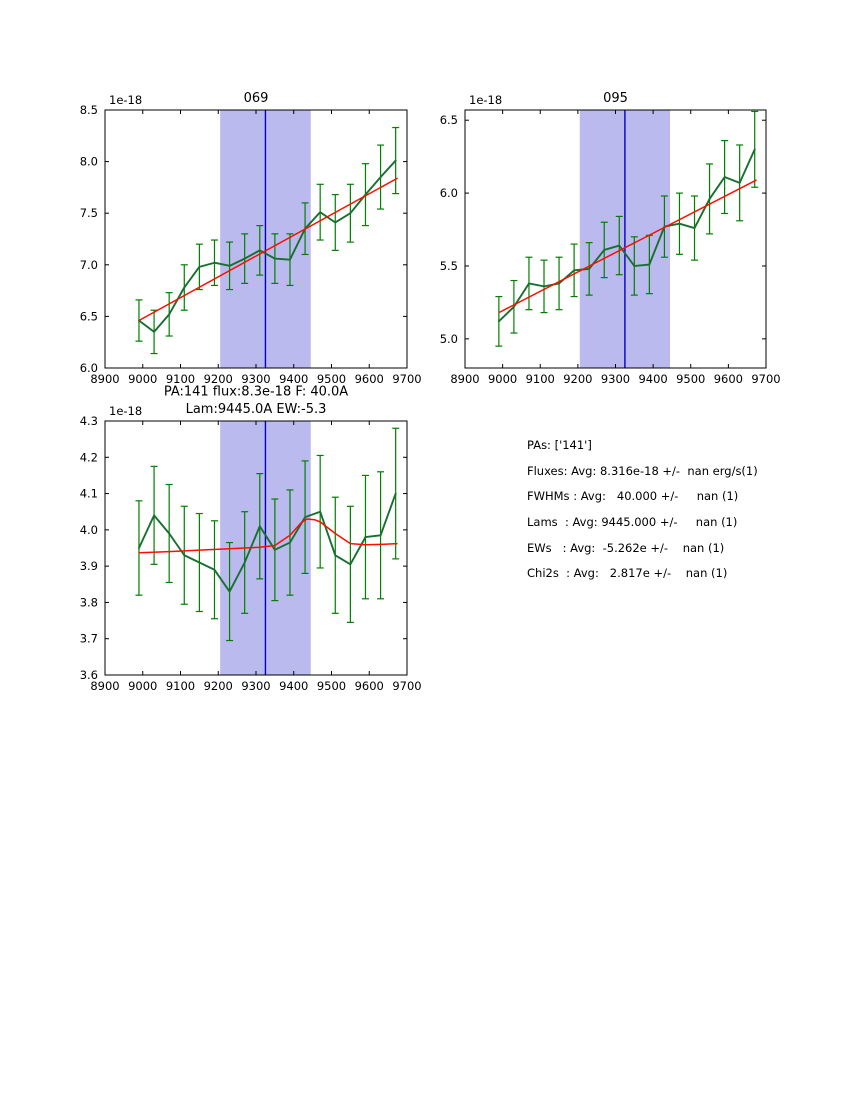  What do you see at coordinates (89, 566) in the screenshot?
I see `y-tick-label: 3.9` at bounding box center [89, 566].